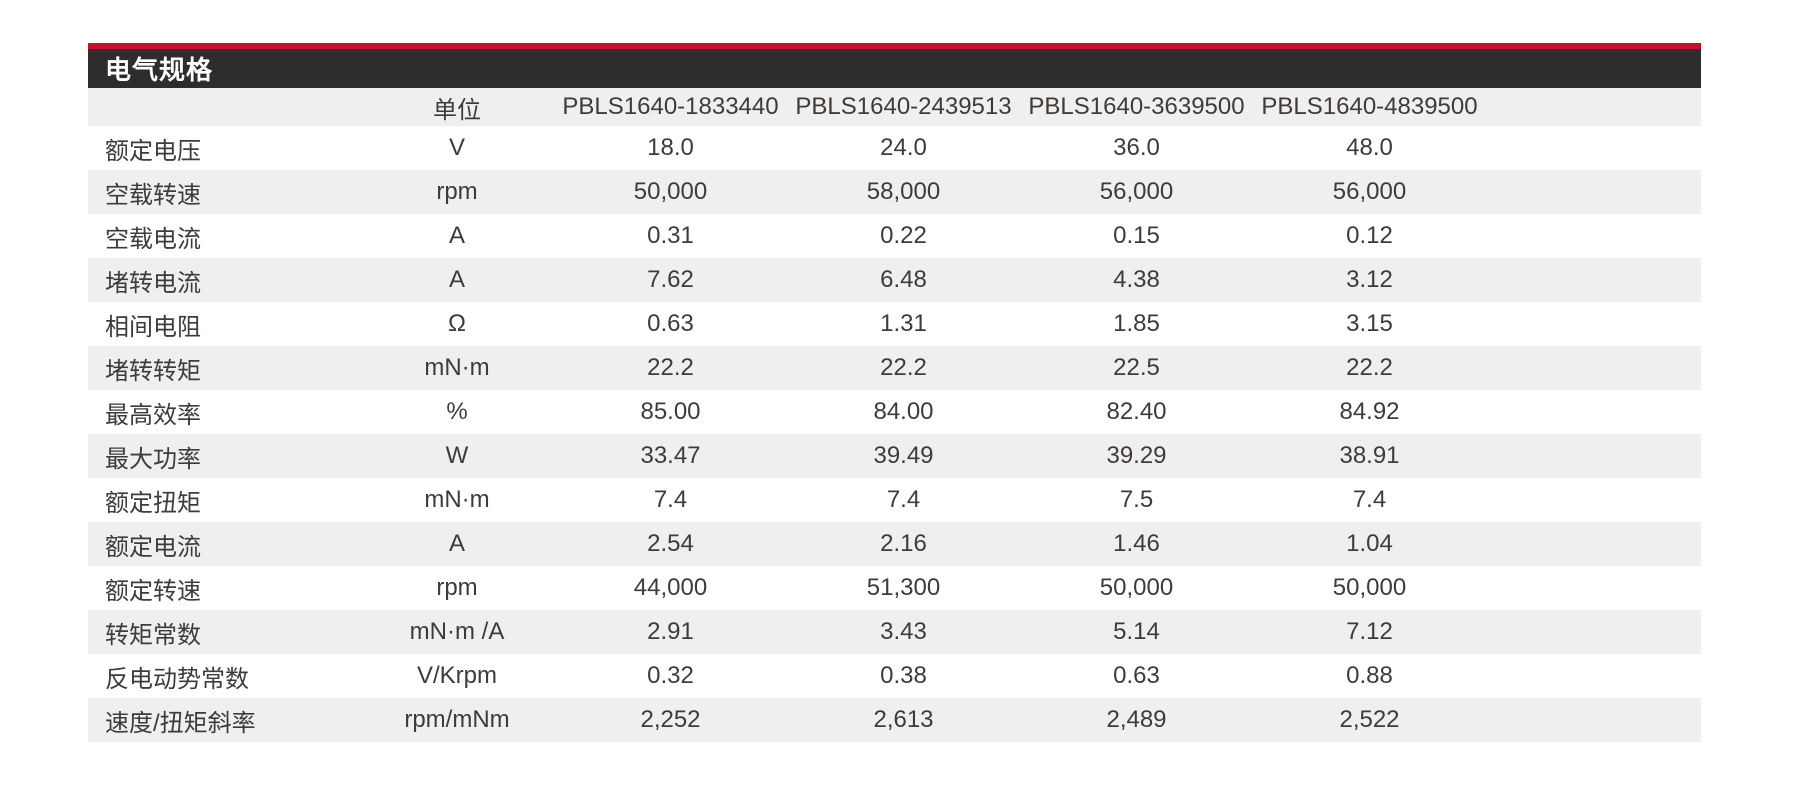 This screenshot has width=1800, height=790. I want to click on spec-row: 堵转电流 A 7.62 6.48 4.38 3.12, so click(894, 280).